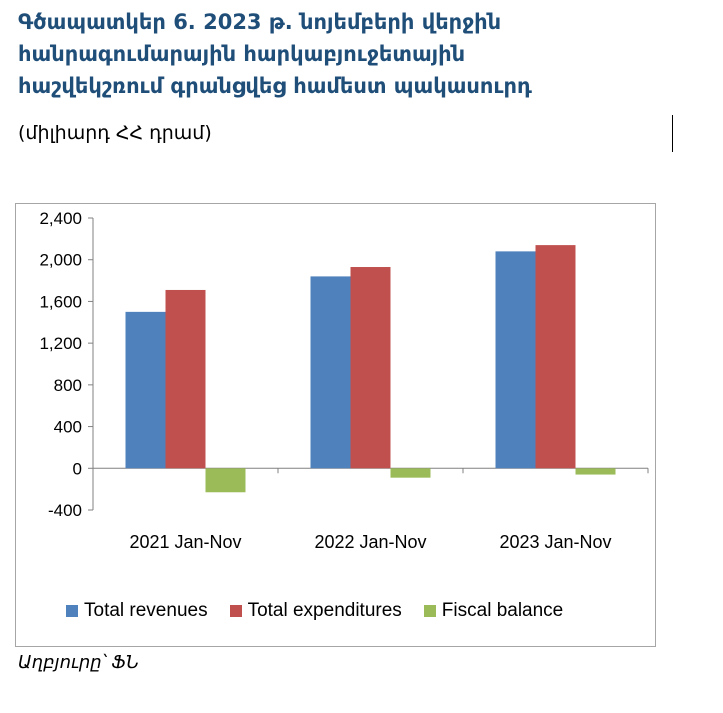 This screenshot has height=713, width=723. Describe the element at coordinates (77, 468) in the screenshot. I see `y-tick-label: 0` at that location.